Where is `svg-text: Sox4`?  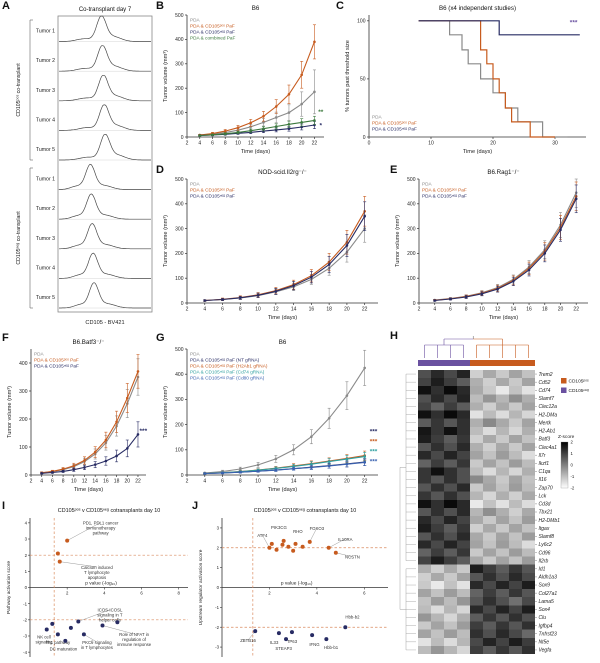
svg-text: Sox4 is located at coordinates (545, 610).